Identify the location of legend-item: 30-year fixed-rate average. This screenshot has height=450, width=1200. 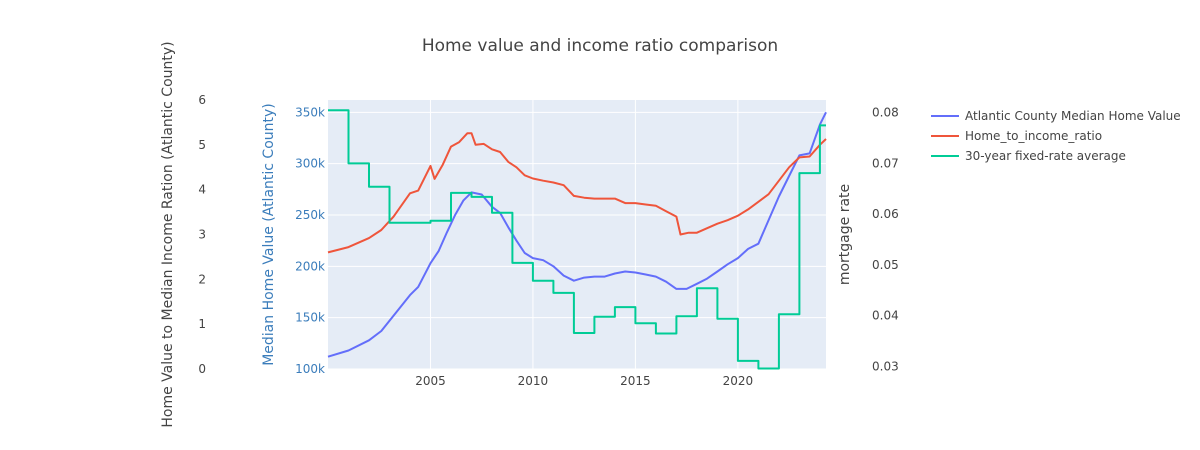
(1028, 156).